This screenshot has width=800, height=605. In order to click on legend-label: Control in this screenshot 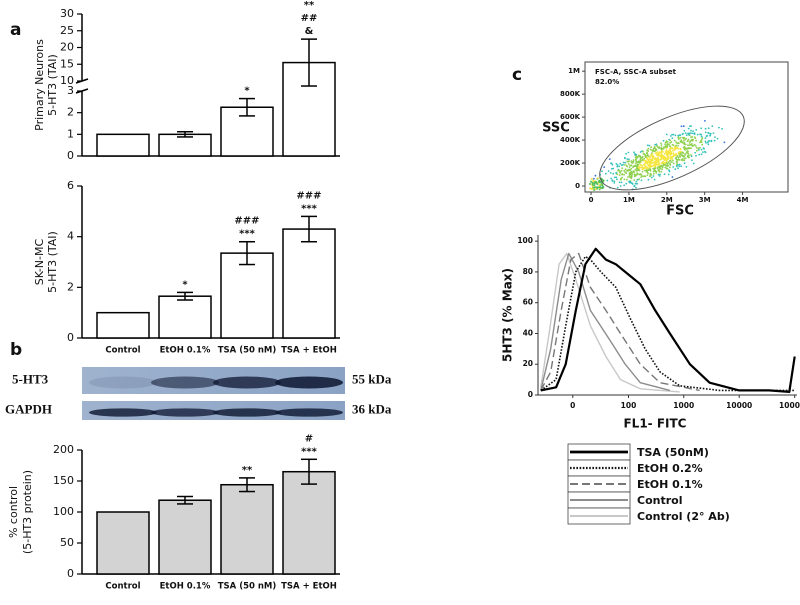, I will do `click(659, 500)`.